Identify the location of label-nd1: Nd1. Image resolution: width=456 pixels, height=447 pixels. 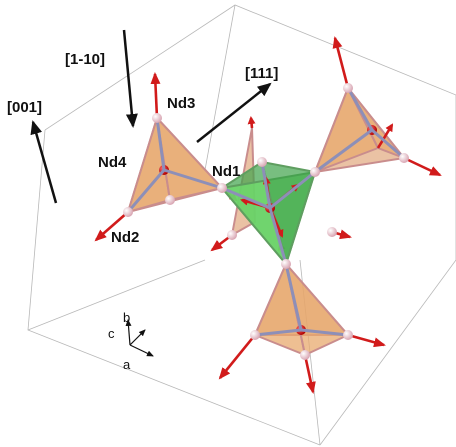
(226, 171).